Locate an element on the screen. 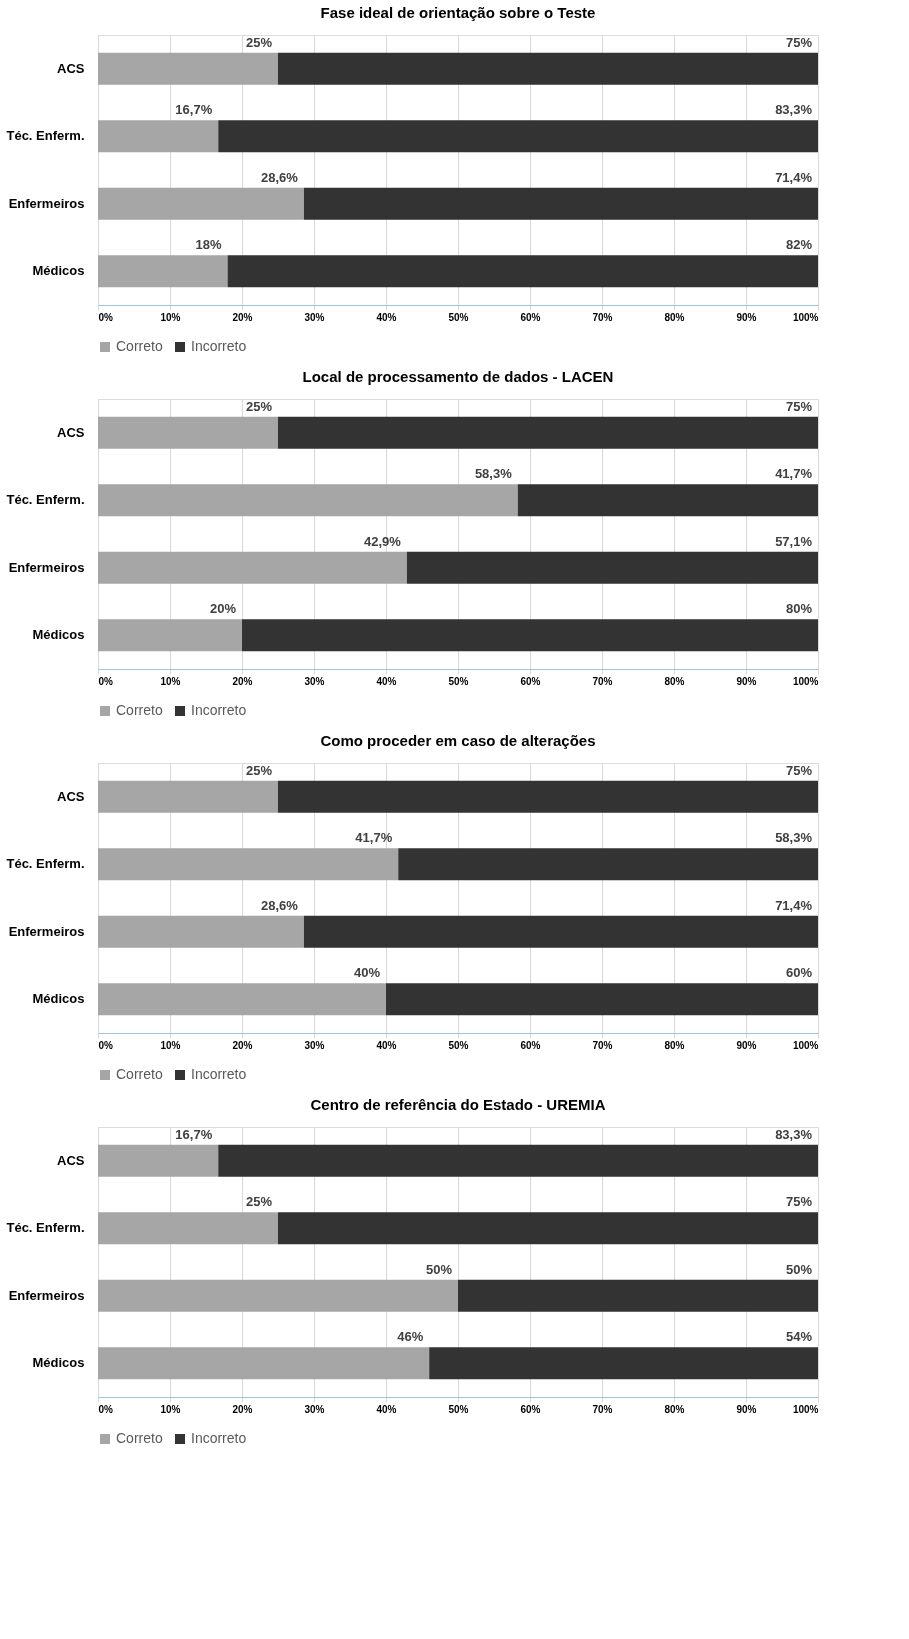 The image size is (909, 1639). chart-title: Como proceder em caso de alterações is located at coordinates (458, 740).